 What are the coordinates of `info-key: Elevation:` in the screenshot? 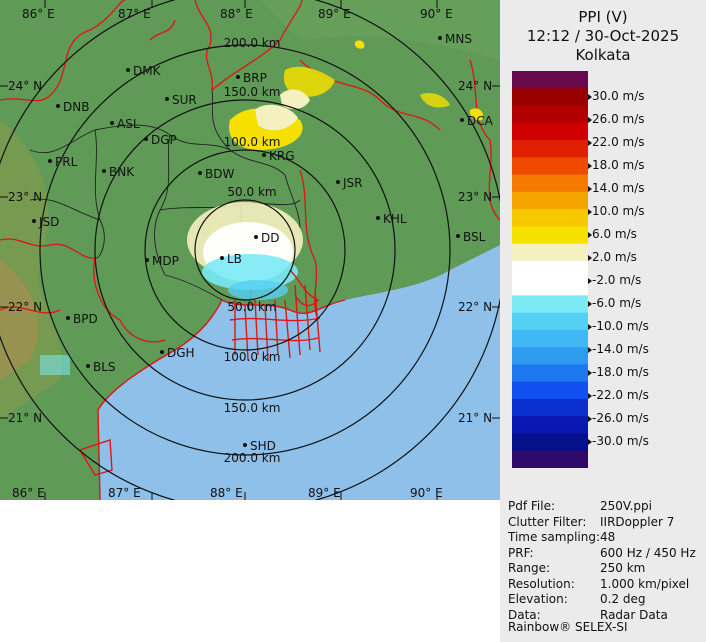 It's located at (538, 599).